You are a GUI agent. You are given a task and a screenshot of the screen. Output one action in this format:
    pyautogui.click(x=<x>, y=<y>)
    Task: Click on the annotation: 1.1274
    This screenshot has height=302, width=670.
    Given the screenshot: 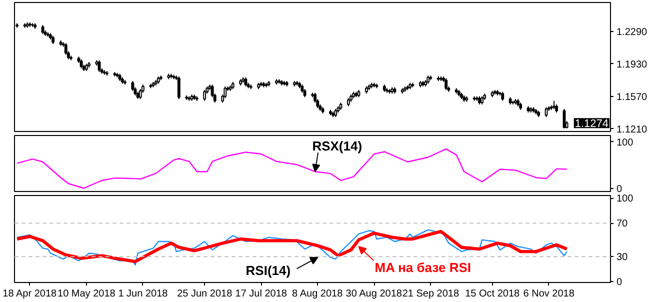 What is the action you would take?
    pyautogui.click(x=591, y=124)
    